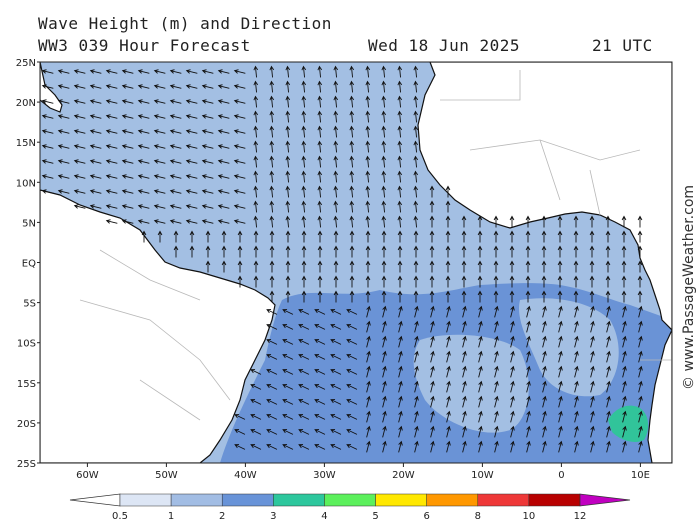  I want to click on legend-swatch, so click(145, 500).